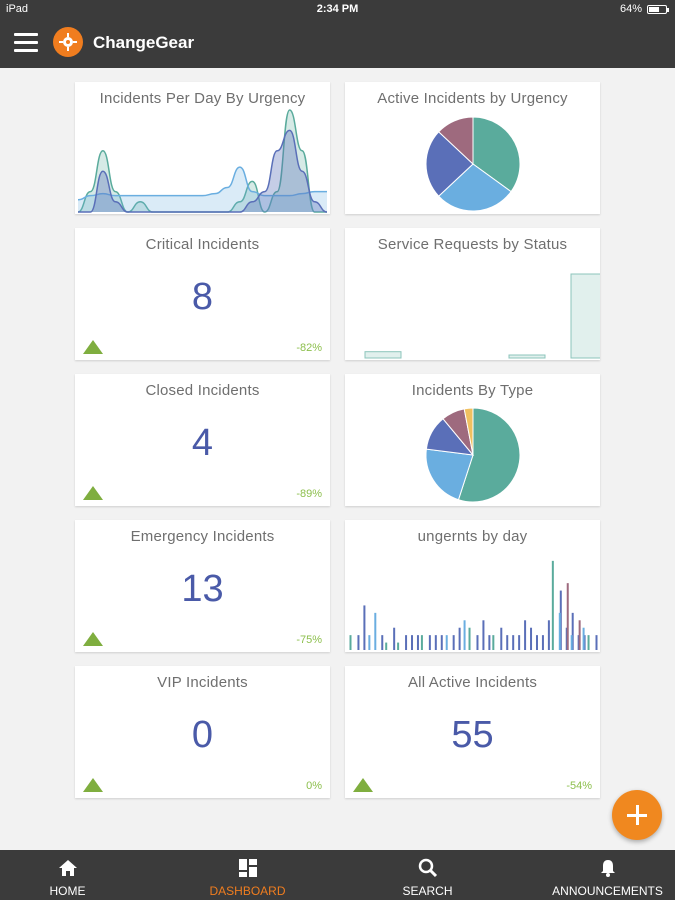 This screenshot has width=675, height=900. I want to click on card-active-by-urgency: Active Incidents by Urgency, so click(472, 148).